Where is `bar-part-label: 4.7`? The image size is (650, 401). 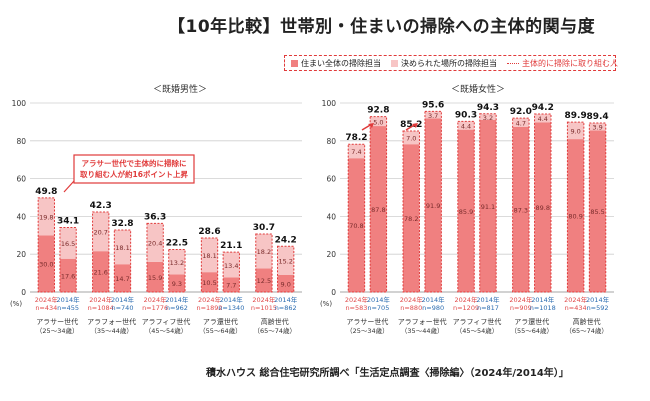 bar-part-label: 4.7 is located at coordinates (521, 124).